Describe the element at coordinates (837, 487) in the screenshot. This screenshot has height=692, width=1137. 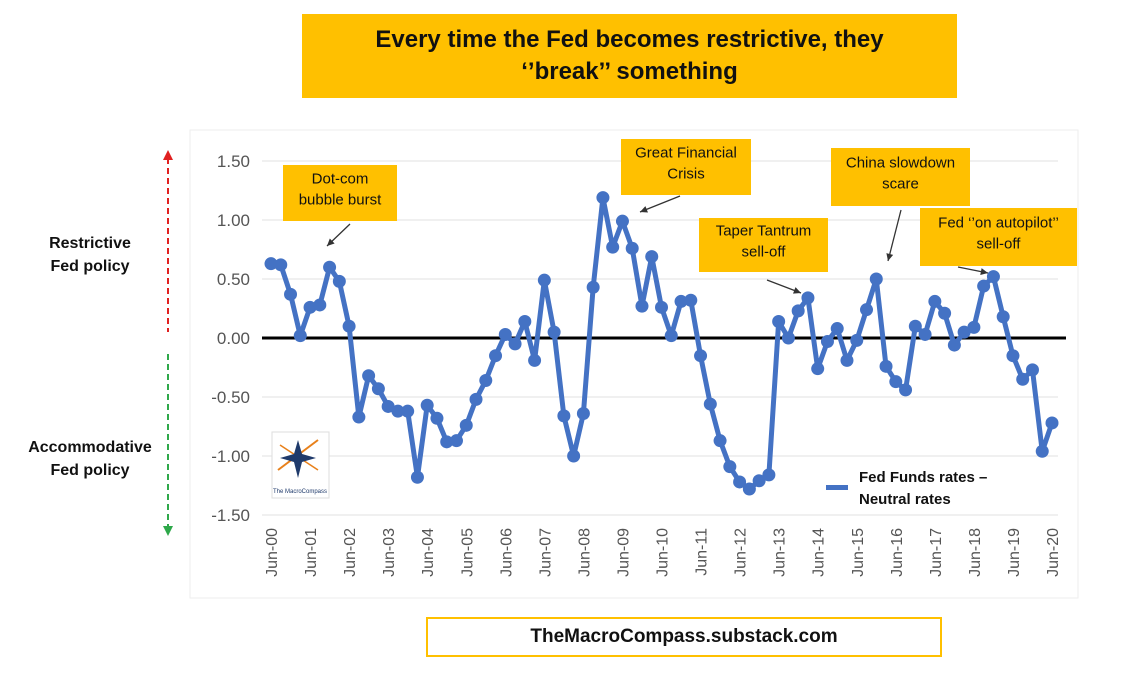
I see `legend-swatch` at that location.